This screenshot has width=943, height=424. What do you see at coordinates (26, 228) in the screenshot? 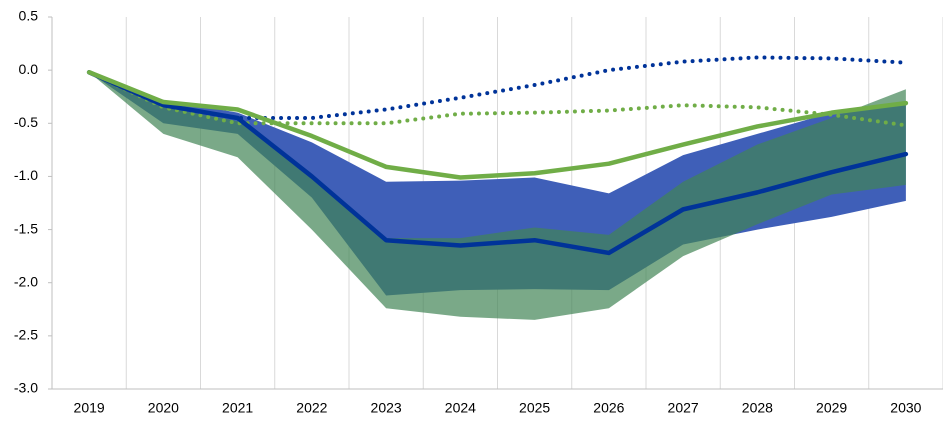
I see `y-tick-label: -1.5` at bounding box center [26, 228].